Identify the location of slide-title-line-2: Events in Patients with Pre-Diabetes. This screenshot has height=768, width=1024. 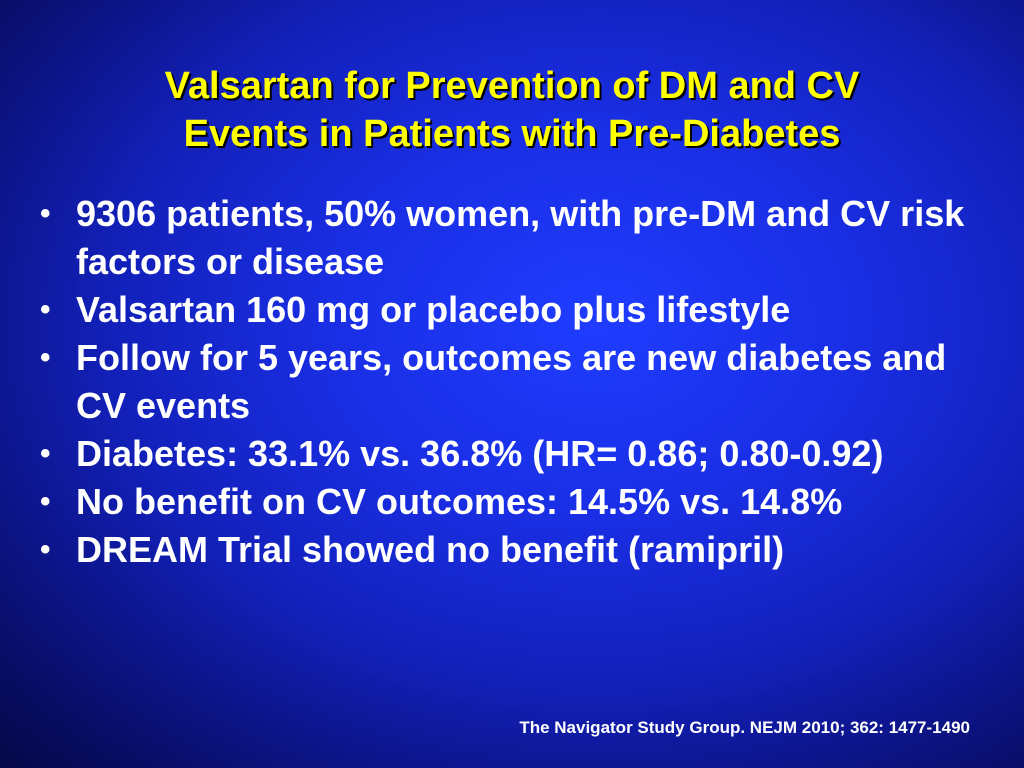
(512, 134).